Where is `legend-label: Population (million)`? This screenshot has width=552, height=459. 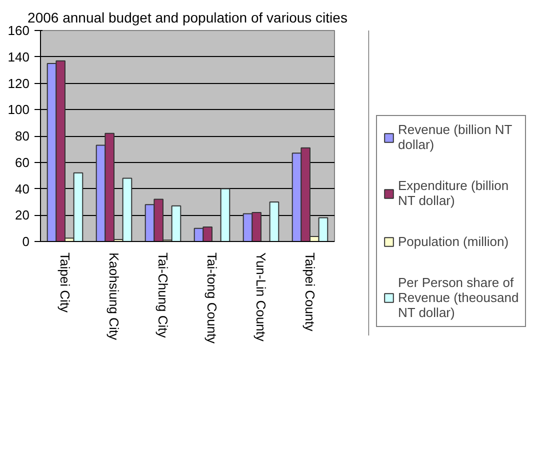
legend-label: Population (million) is located at coordinates (453, 241).